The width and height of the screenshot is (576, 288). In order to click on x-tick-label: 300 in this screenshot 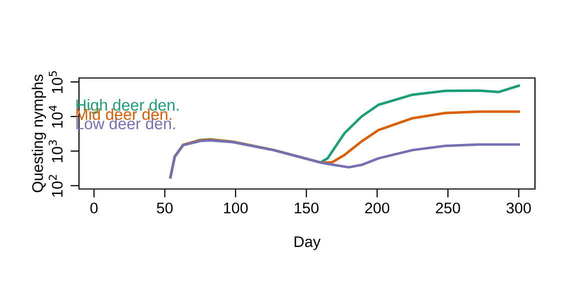, I will do `click(518, 208)`.